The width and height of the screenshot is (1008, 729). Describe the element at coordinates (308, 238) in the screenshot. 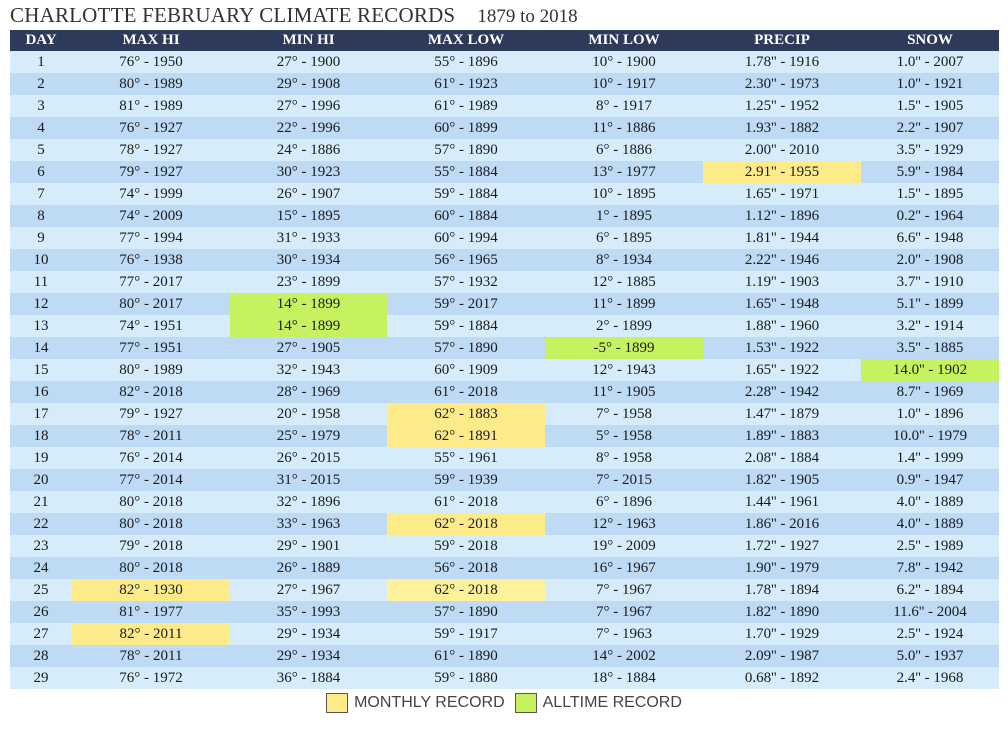

I see `cell-min-hi: 31° - 1933` at that location.